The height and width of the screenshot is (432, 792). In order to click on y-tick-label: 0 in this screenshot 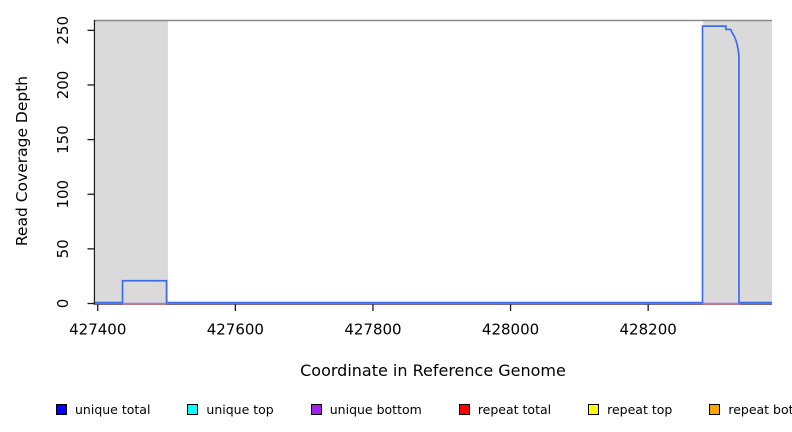, I will do `click(63, 304)`.